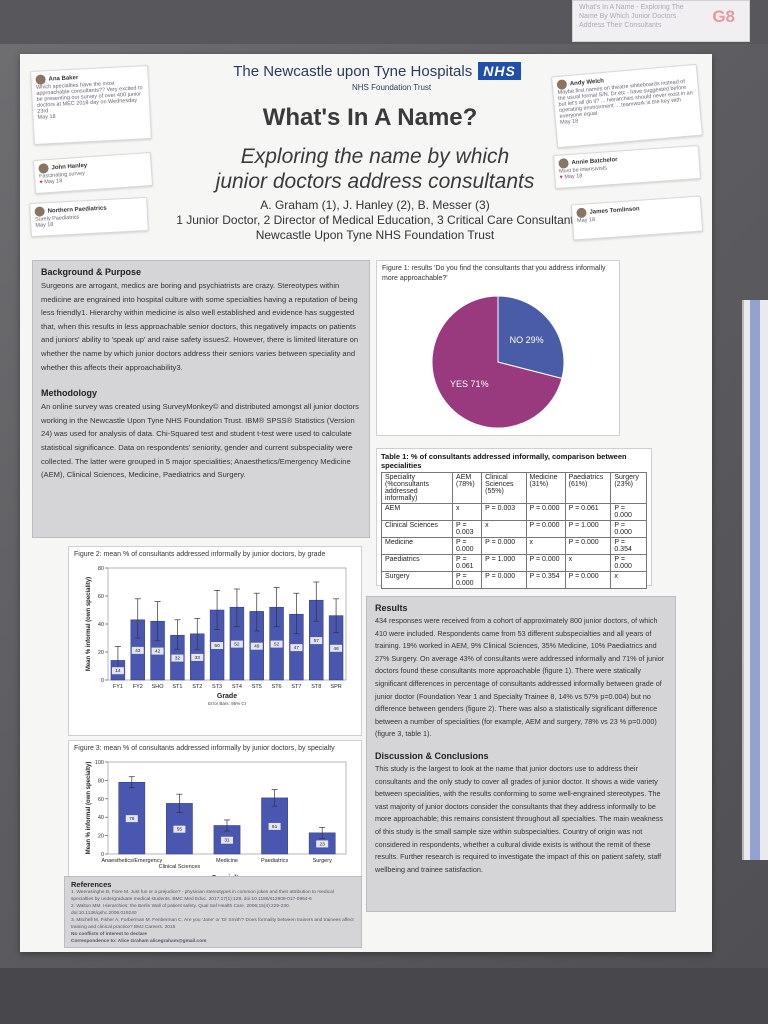 This screenshot has width=768, height=1024. I want to click on y-tick-label: 0, so click(102, 855).